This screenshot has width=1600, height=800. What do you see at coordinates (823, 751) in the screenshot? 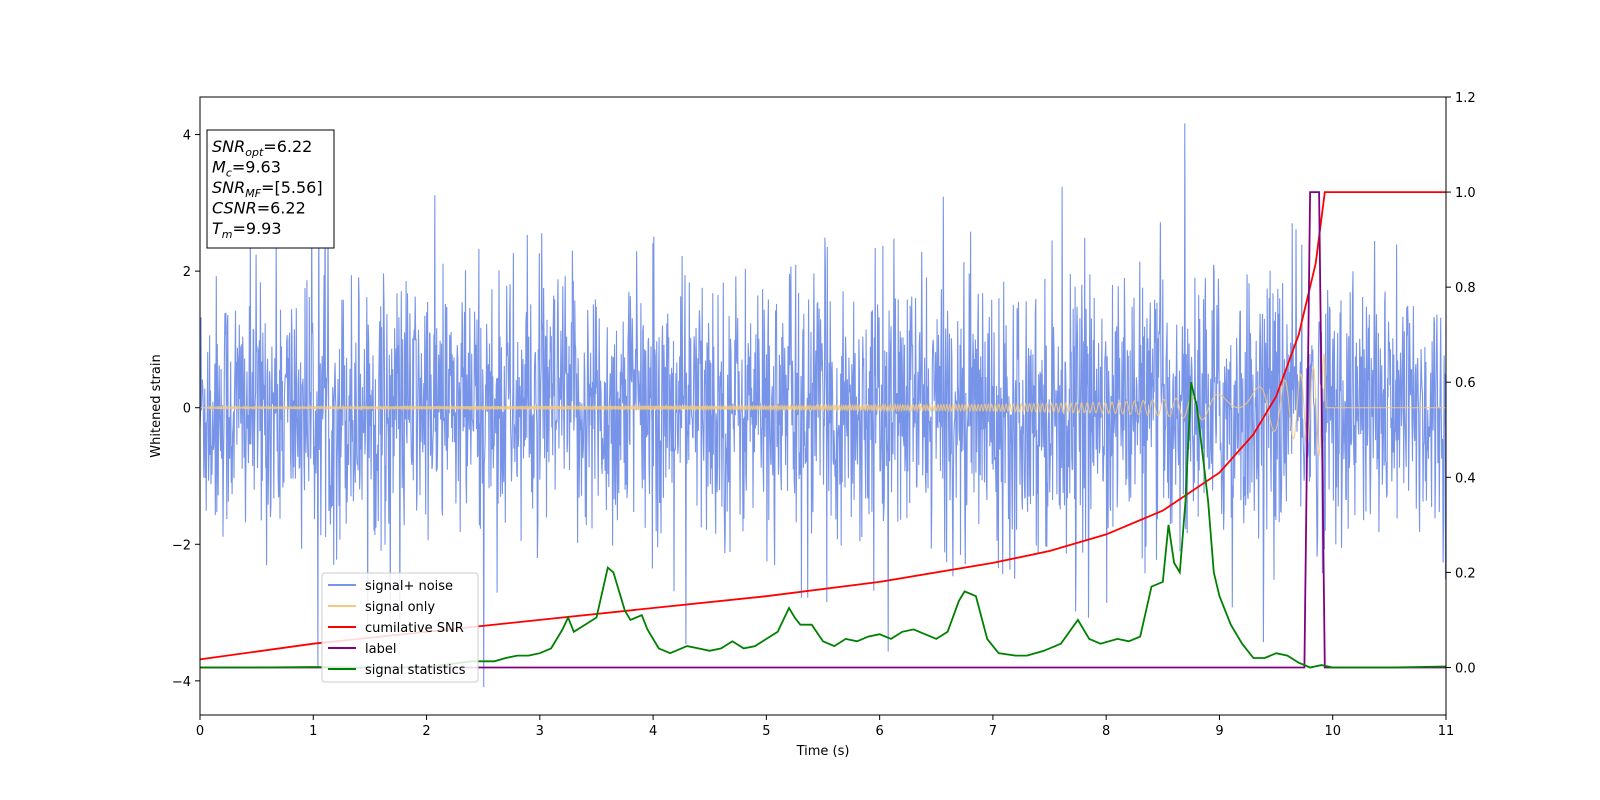
I see `x-axis-label: Time (s)` at bounding box center [823, 751].